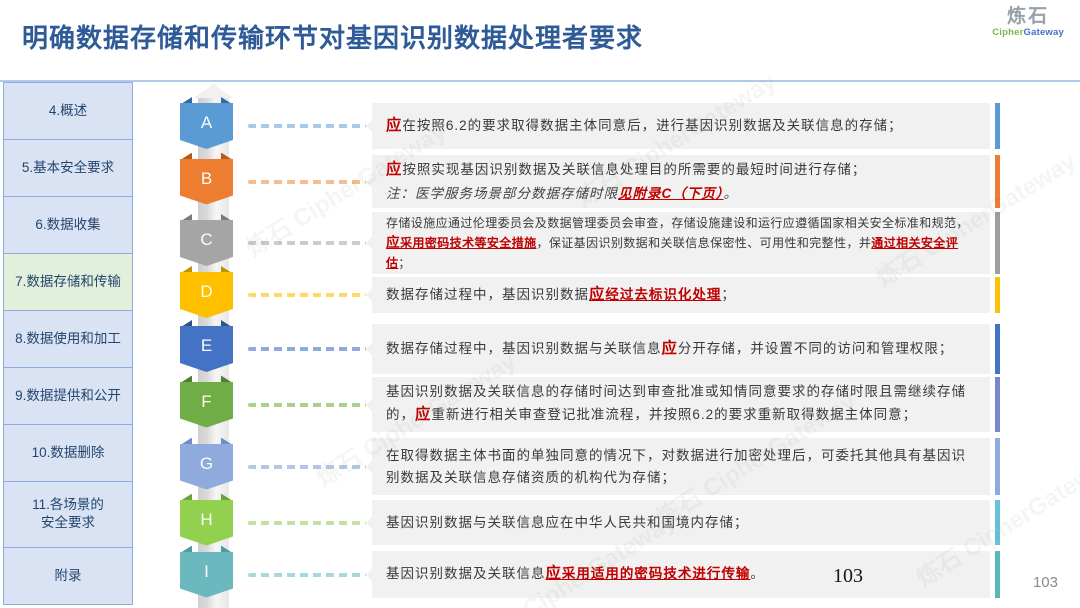 Image resolution: width=1080 pixels, height=608 pixels. I want to click on emphasis-segment: 采用适用的密码技术进行传输, so click(656, 574).